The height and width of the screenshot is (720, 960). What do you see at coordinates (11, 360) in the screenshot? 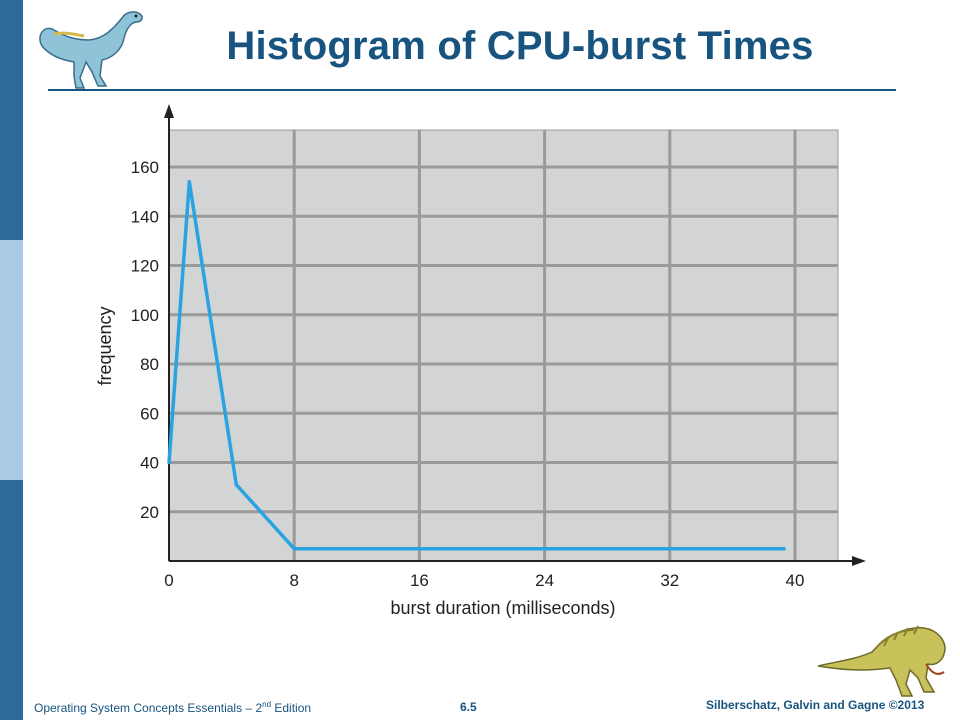
I see `sidebar-strip-highlight` at bounding box center [11, 360].